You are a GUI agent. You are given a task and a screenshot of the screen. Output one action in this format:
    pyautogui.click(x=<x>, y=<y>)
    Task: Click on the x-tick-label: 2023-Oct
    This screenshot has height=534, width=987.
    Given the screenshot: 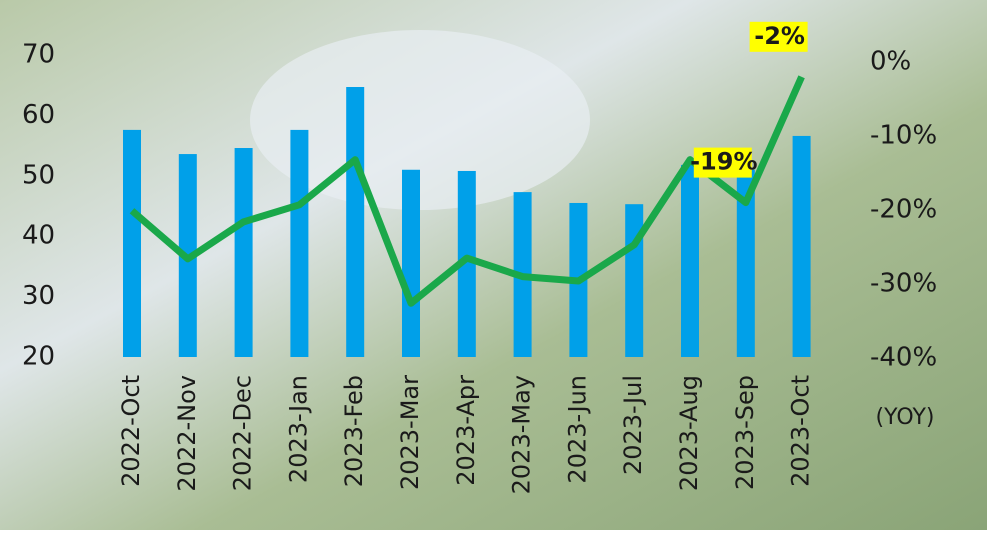 What is the action you would take?
    pyautogui.click(x=801, y=431)
    